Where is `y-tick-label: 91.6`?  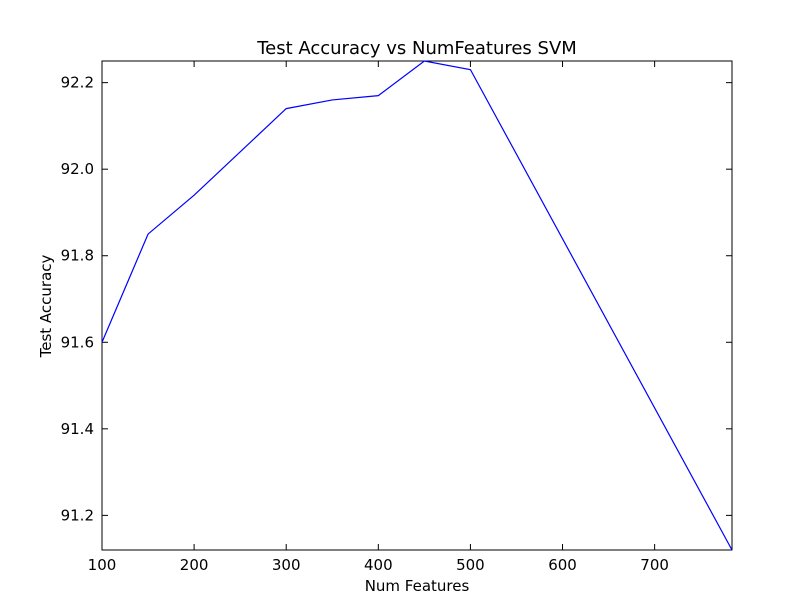 y-tick-label: 91.6 is located at coordinates (77, 342).